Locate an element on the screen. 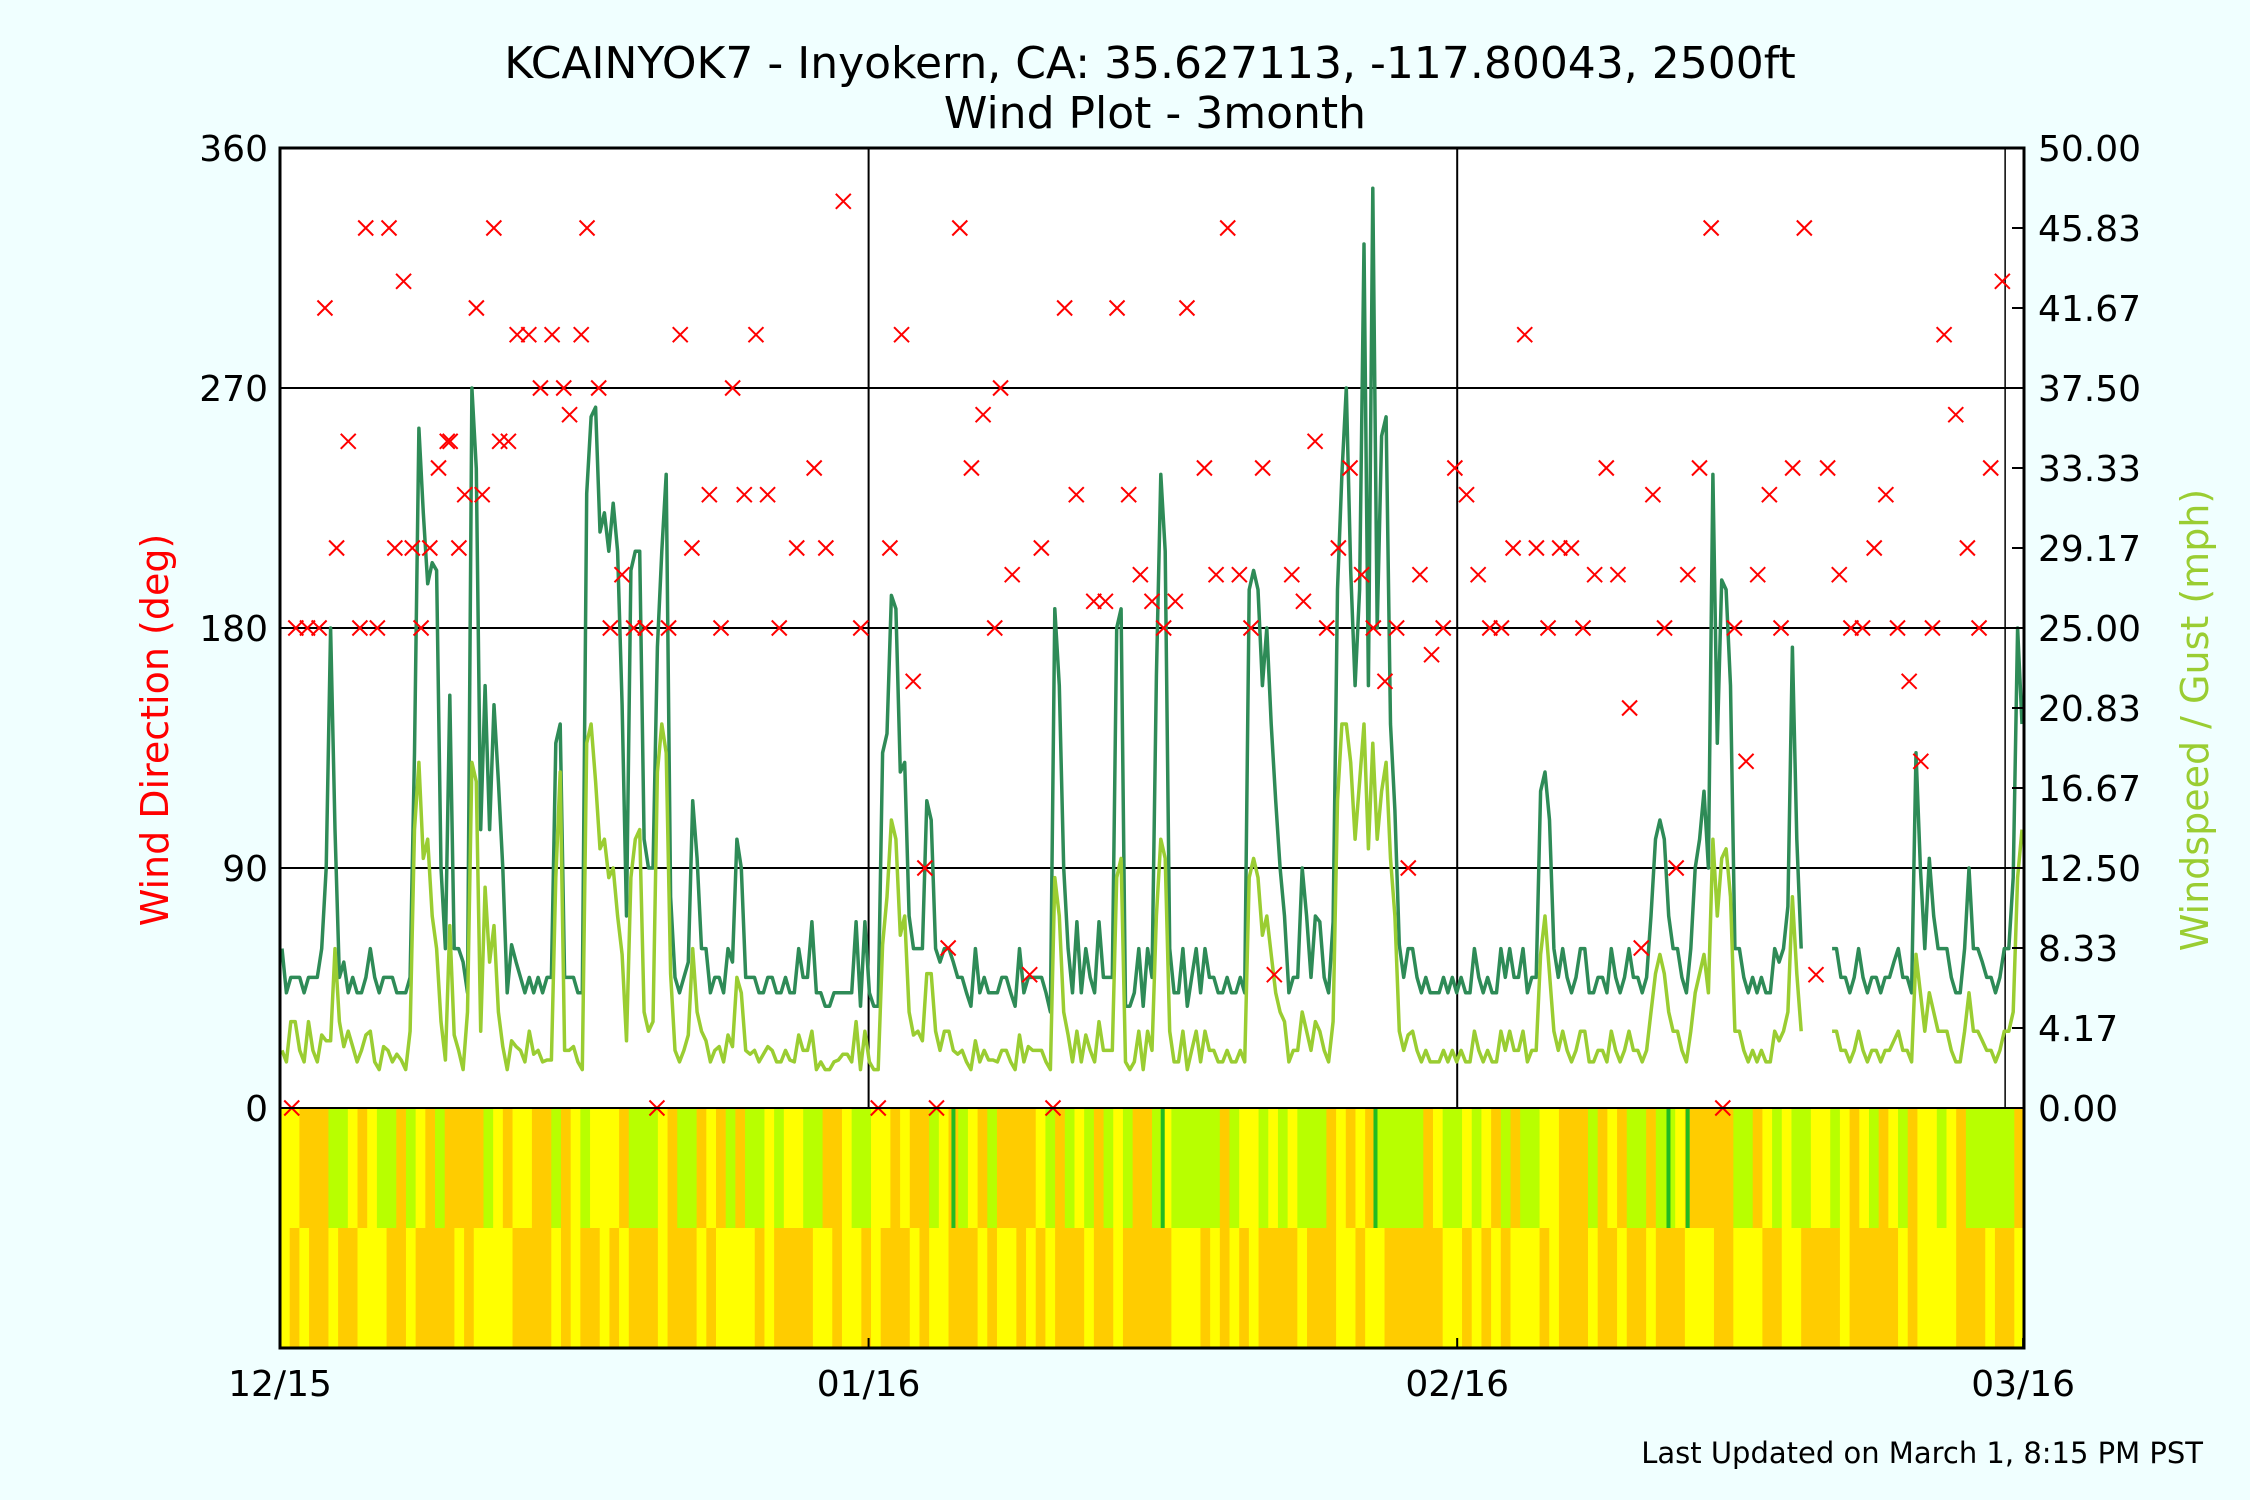 The image size is (2250, 1500). left-tick-label-0: 0 is located at coordinates (256, 1109).